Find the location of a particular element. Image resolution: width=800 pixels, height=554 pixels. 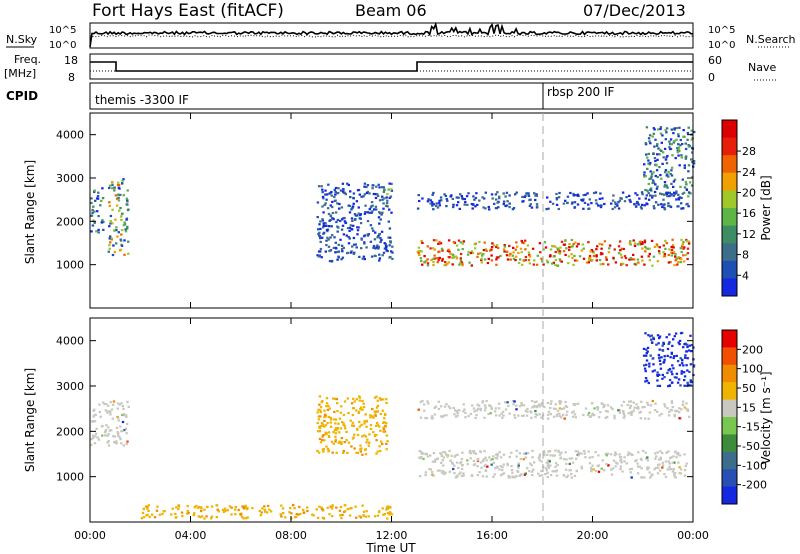

x-tick-label: 04:00 is located at coordinates (191, 535).